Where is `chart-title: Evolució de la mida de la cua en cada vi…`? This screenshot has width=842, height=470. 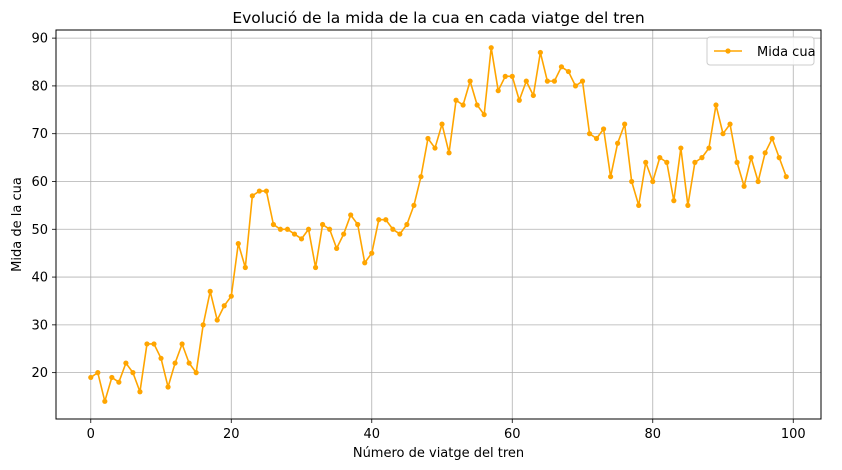 chart-title: Evolució de la mida de la cua en cada vi… is located at coordinates (438, 18).